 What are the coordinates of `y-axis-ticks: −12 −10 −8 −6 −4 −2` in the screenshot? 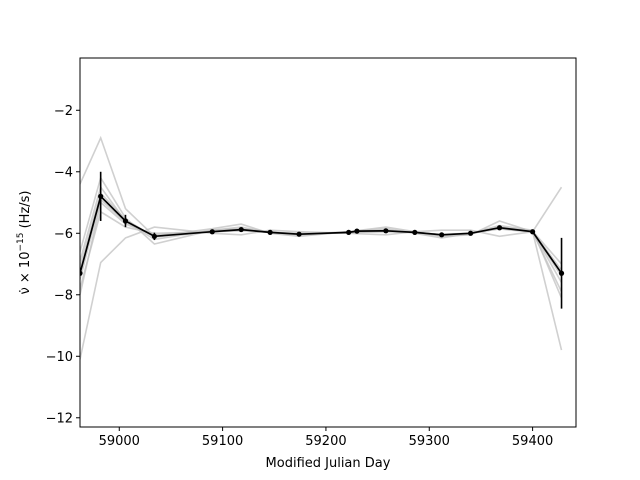 It's located at (63, 265).